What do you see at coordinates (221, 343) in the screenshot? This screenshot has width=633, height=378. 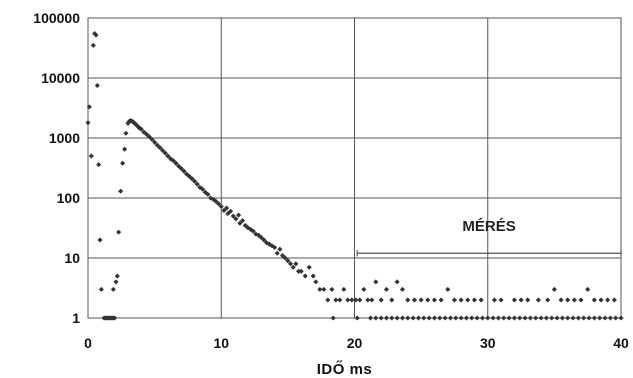 I see `x-tick-label: 10` at bounding box center [221, 343].